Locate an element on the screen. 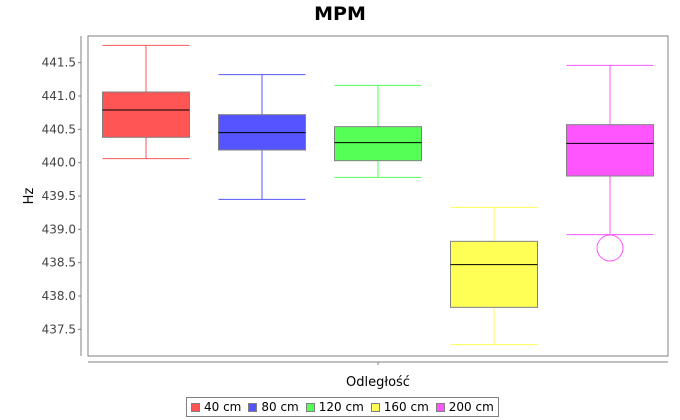  y-tick-label: 439.5 is located at coordinates (59, 196).